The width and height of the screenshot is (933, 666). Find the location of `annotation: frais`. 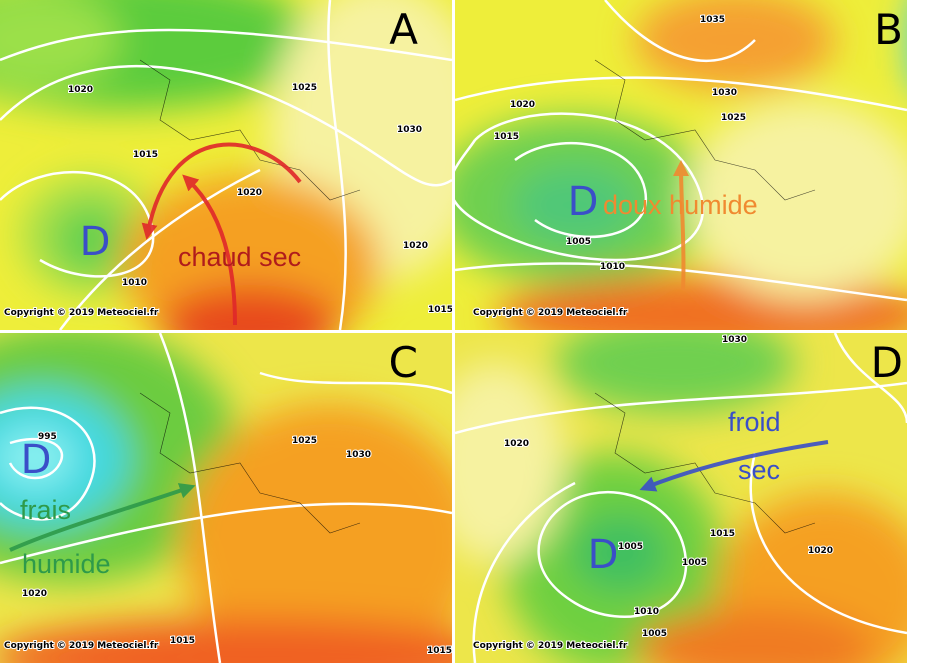

annotation: frais is located at coordinates (45, 510).